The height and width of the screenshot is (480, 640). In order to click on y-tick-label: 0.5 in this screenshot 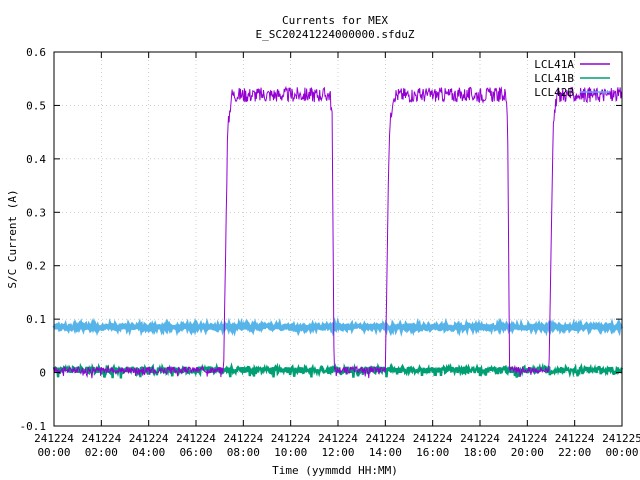, I will do `click(36, 105)`.